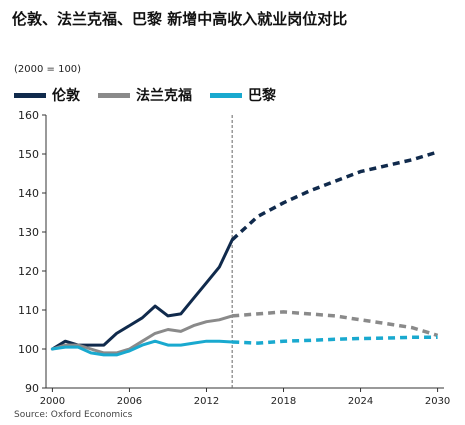 The image size is (465, 425). I want to click on x-tick-label: 2000, so click(52, 401).